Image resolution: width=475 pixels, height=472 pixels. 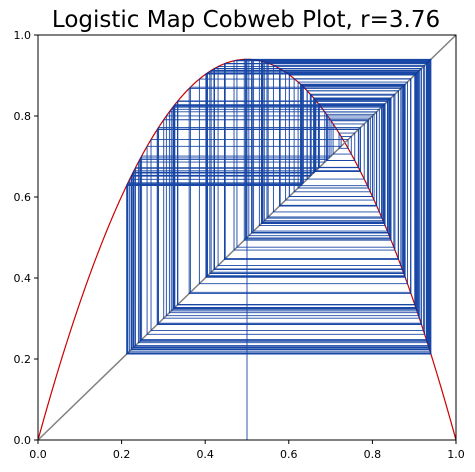 I want to click on x-axis: 0.0 0.2 0.4 0.6 0.8 1.0, so click(x=247, y=450).